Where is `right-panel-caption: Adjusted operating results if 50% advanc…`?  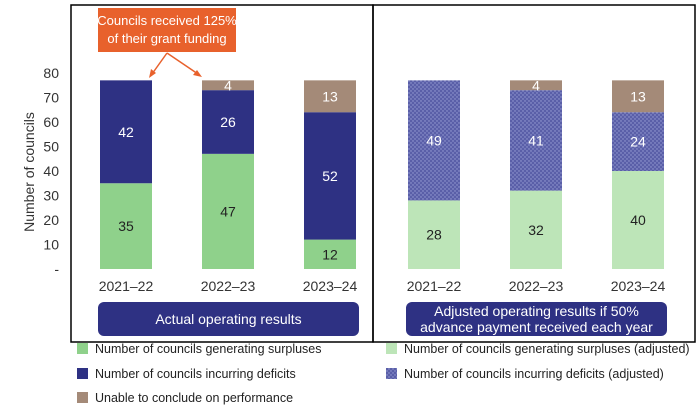 right-panel-caption: Adjusted operating results if 50% advanc… is located at coordinates (536, 319).